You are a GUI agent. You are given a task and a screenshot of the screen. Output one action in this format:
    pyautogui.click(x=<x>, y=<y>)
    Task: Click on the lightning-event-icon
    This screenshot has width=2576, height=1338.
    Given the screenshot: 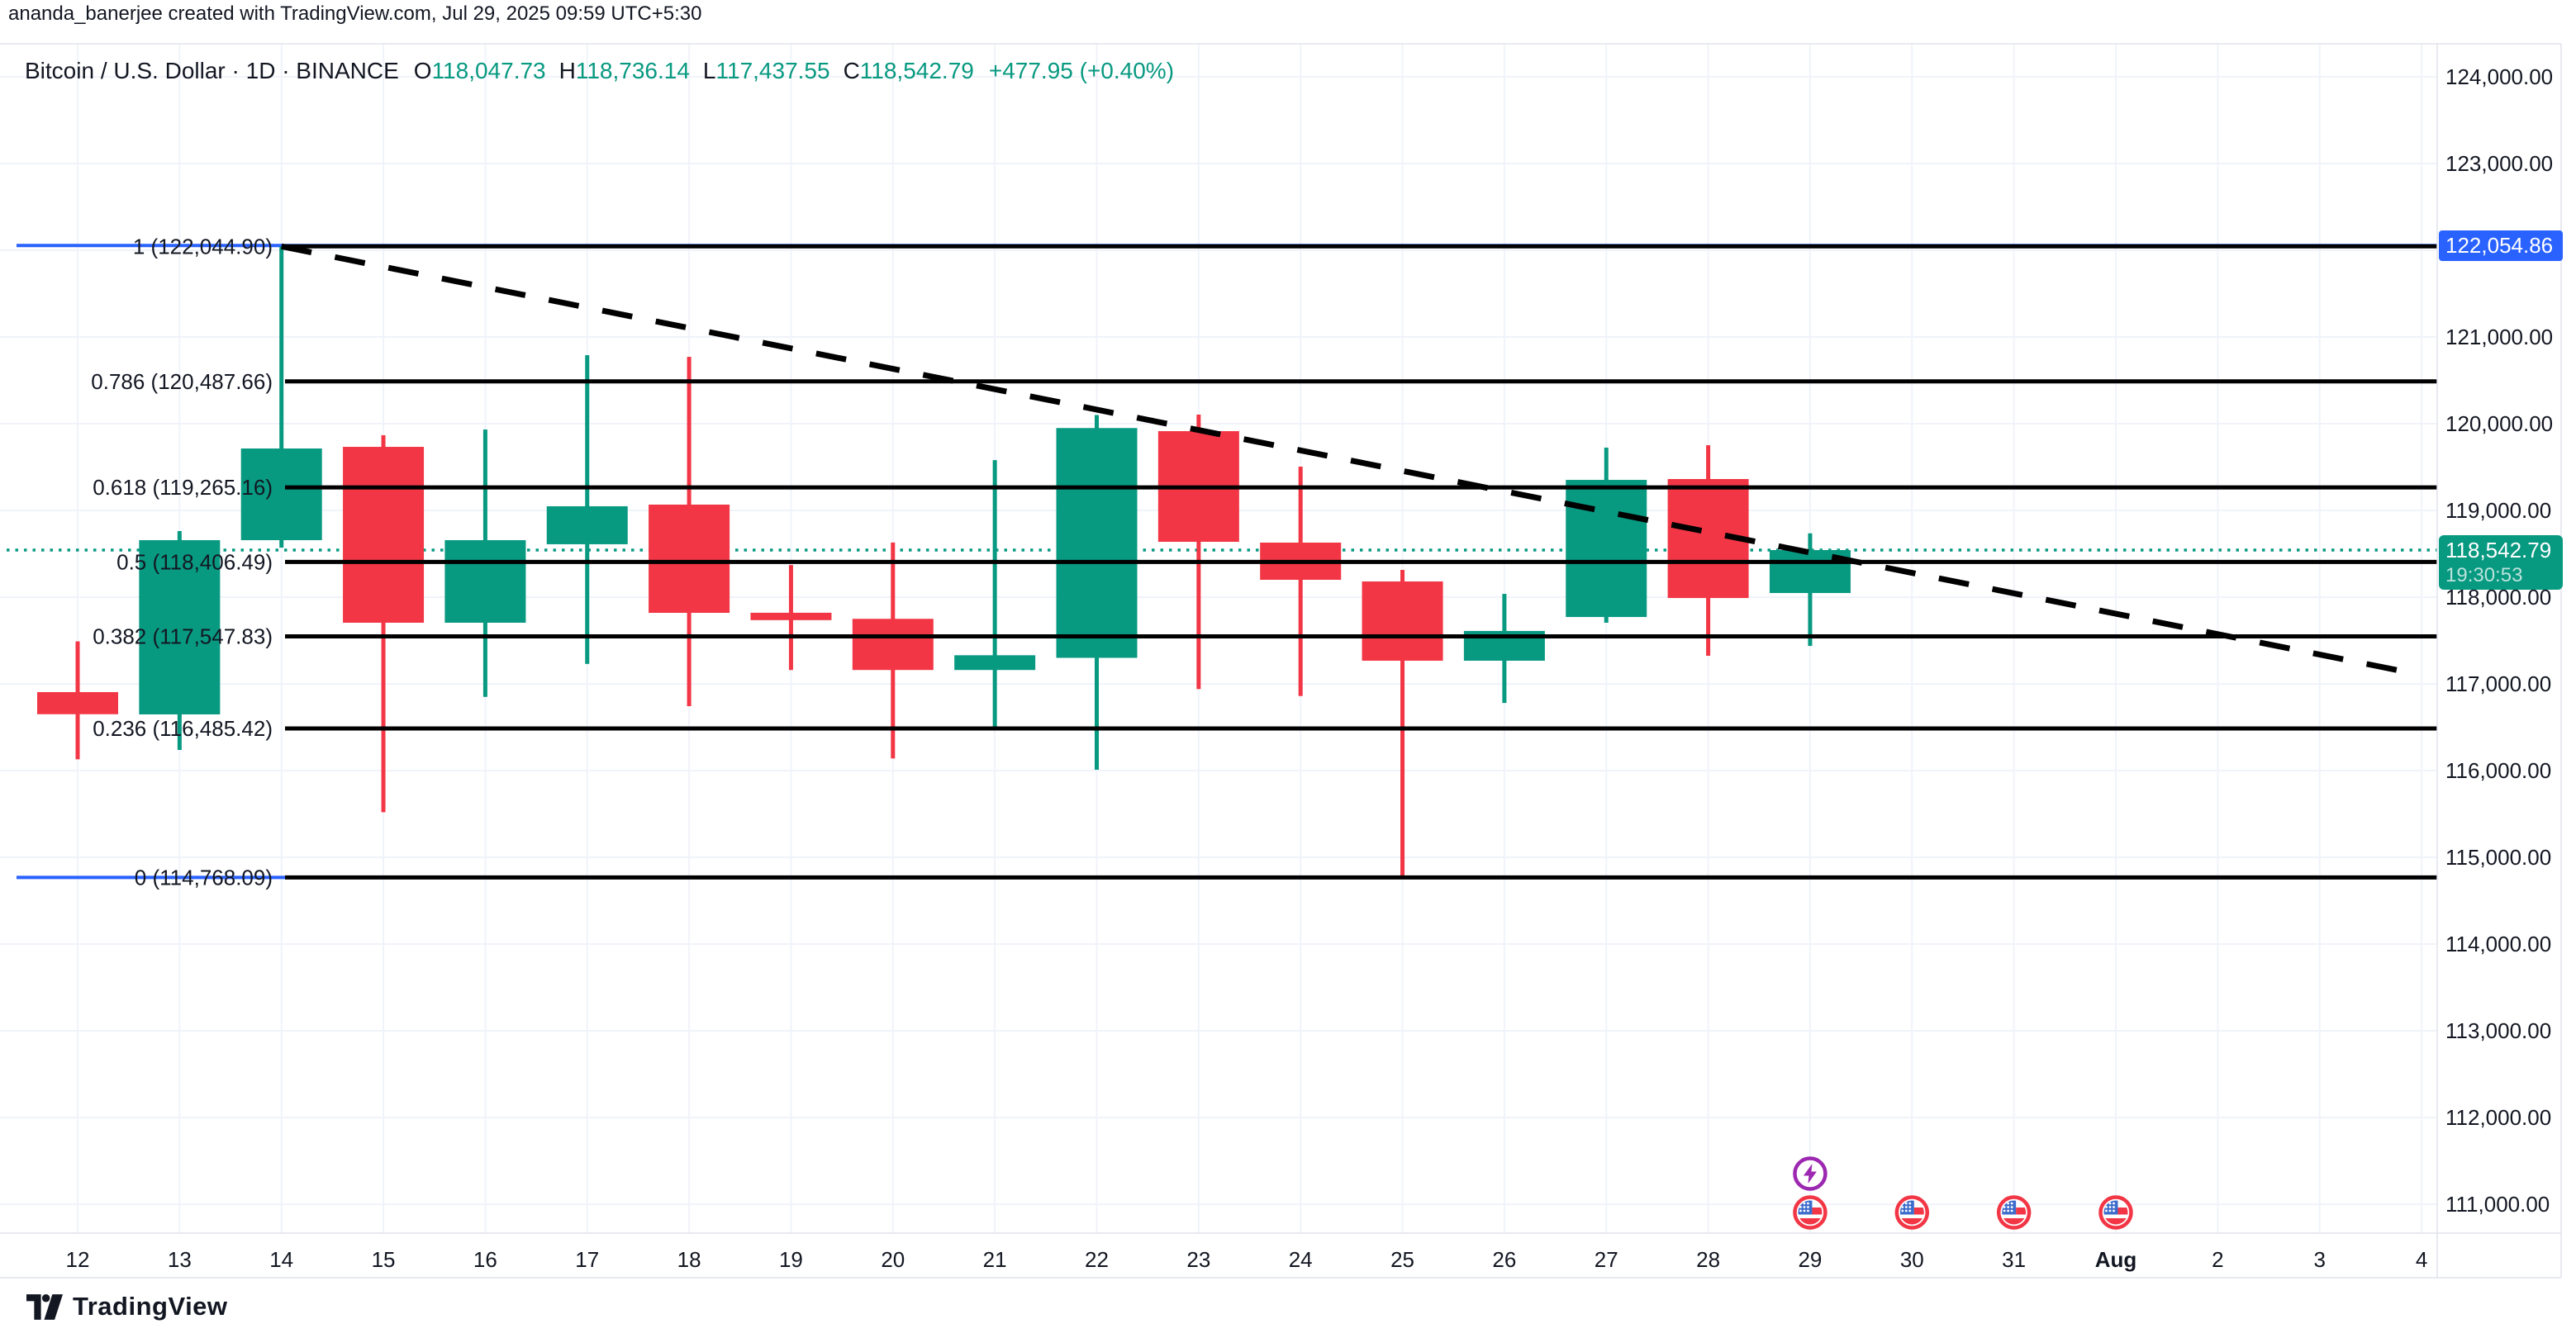 What is the action you would take?
    pyautogui.click(x=1810, y=1173)
    